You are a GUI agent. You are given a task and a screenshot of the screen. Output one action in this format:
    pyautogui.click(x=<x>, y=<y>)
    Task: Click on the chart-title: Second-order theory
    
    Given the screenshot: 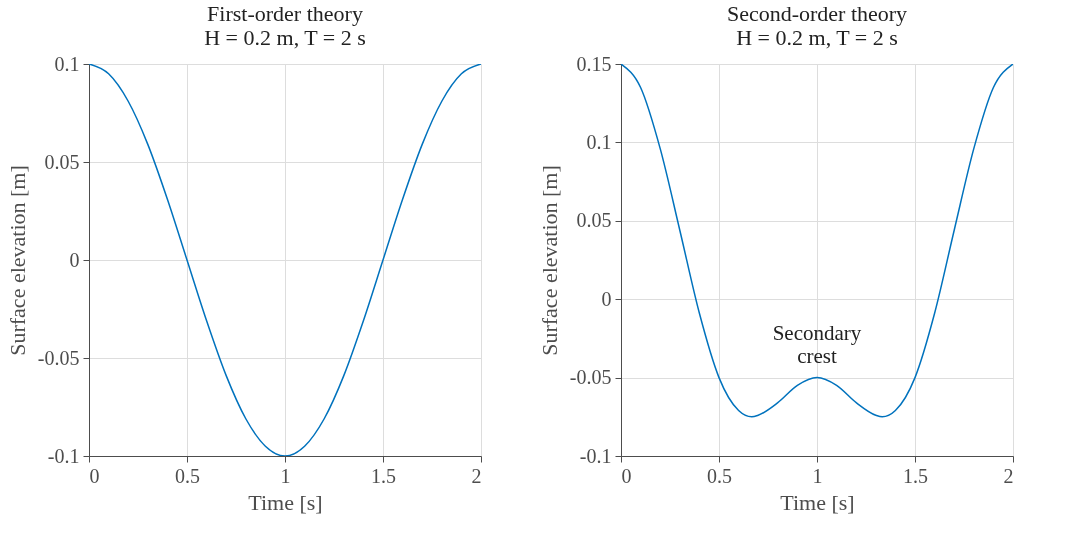 What is the action you would take?
    pyautogui.click(x=817, y=13)
    